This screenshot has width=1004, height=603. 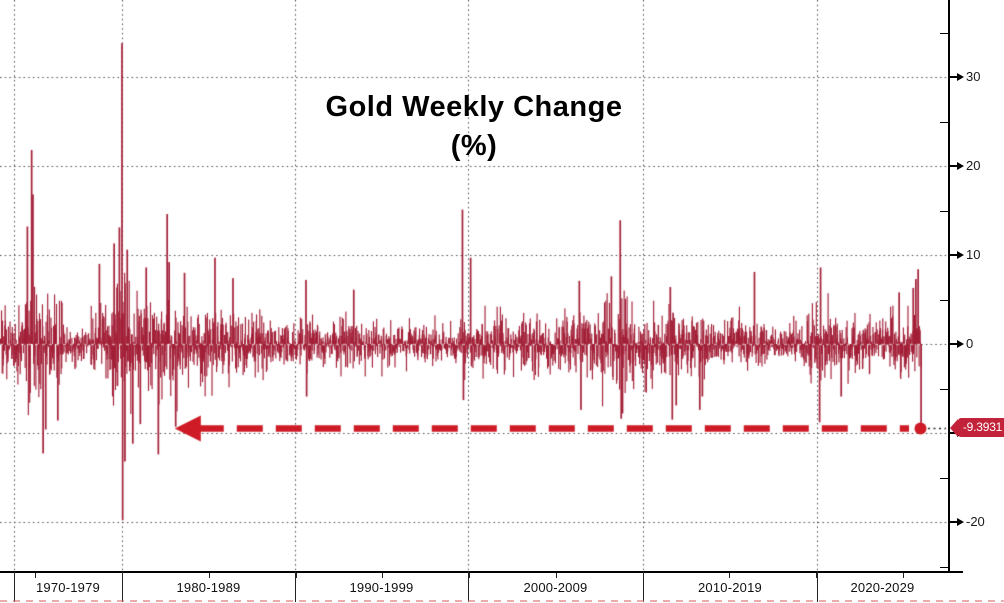 I want to click on chart-title-line1: Gold Weekly Change, so click(x=474, y=107).